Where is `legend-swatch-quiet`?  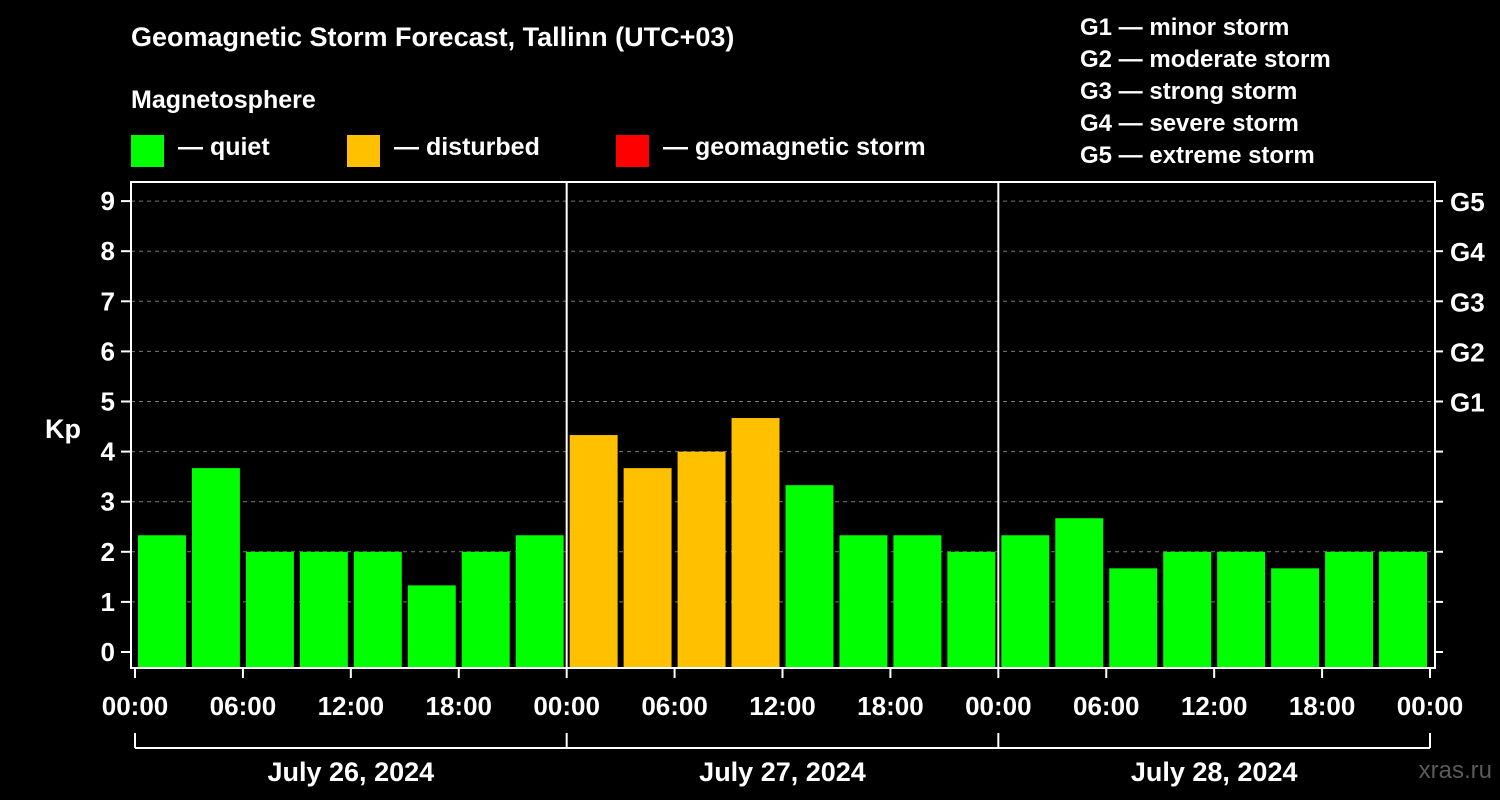
legend-swatch-quiet is located at coordinates (147, 151).